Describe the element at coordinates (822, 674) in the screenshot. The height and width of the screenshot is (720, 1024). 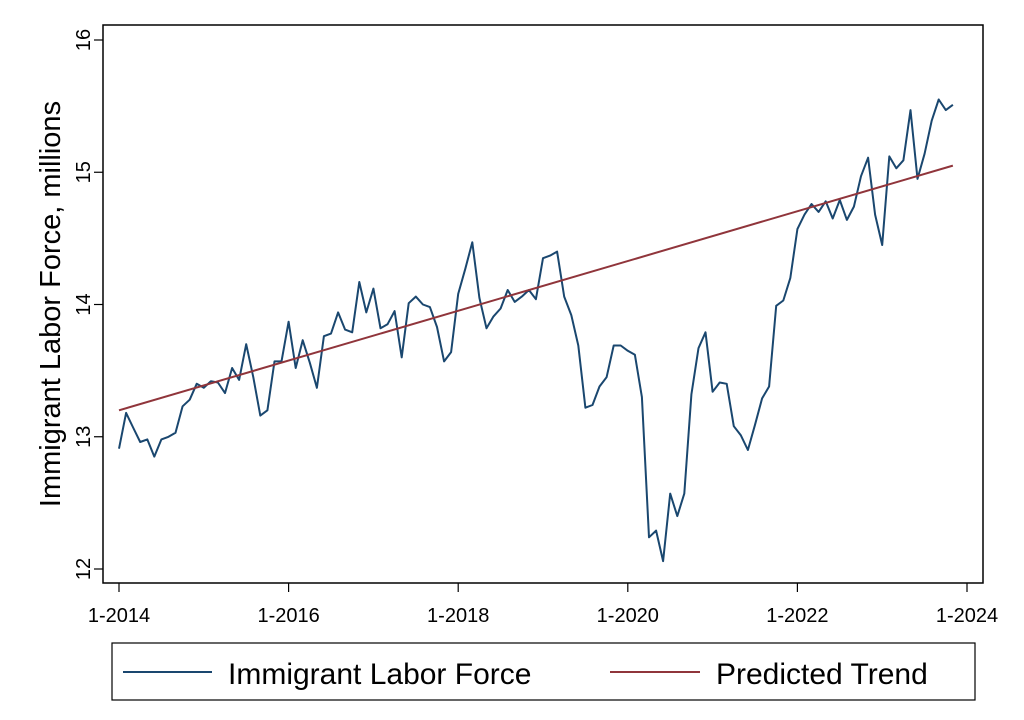
I see `legend-label-predicted-trend: Predicted Trend` at that location.